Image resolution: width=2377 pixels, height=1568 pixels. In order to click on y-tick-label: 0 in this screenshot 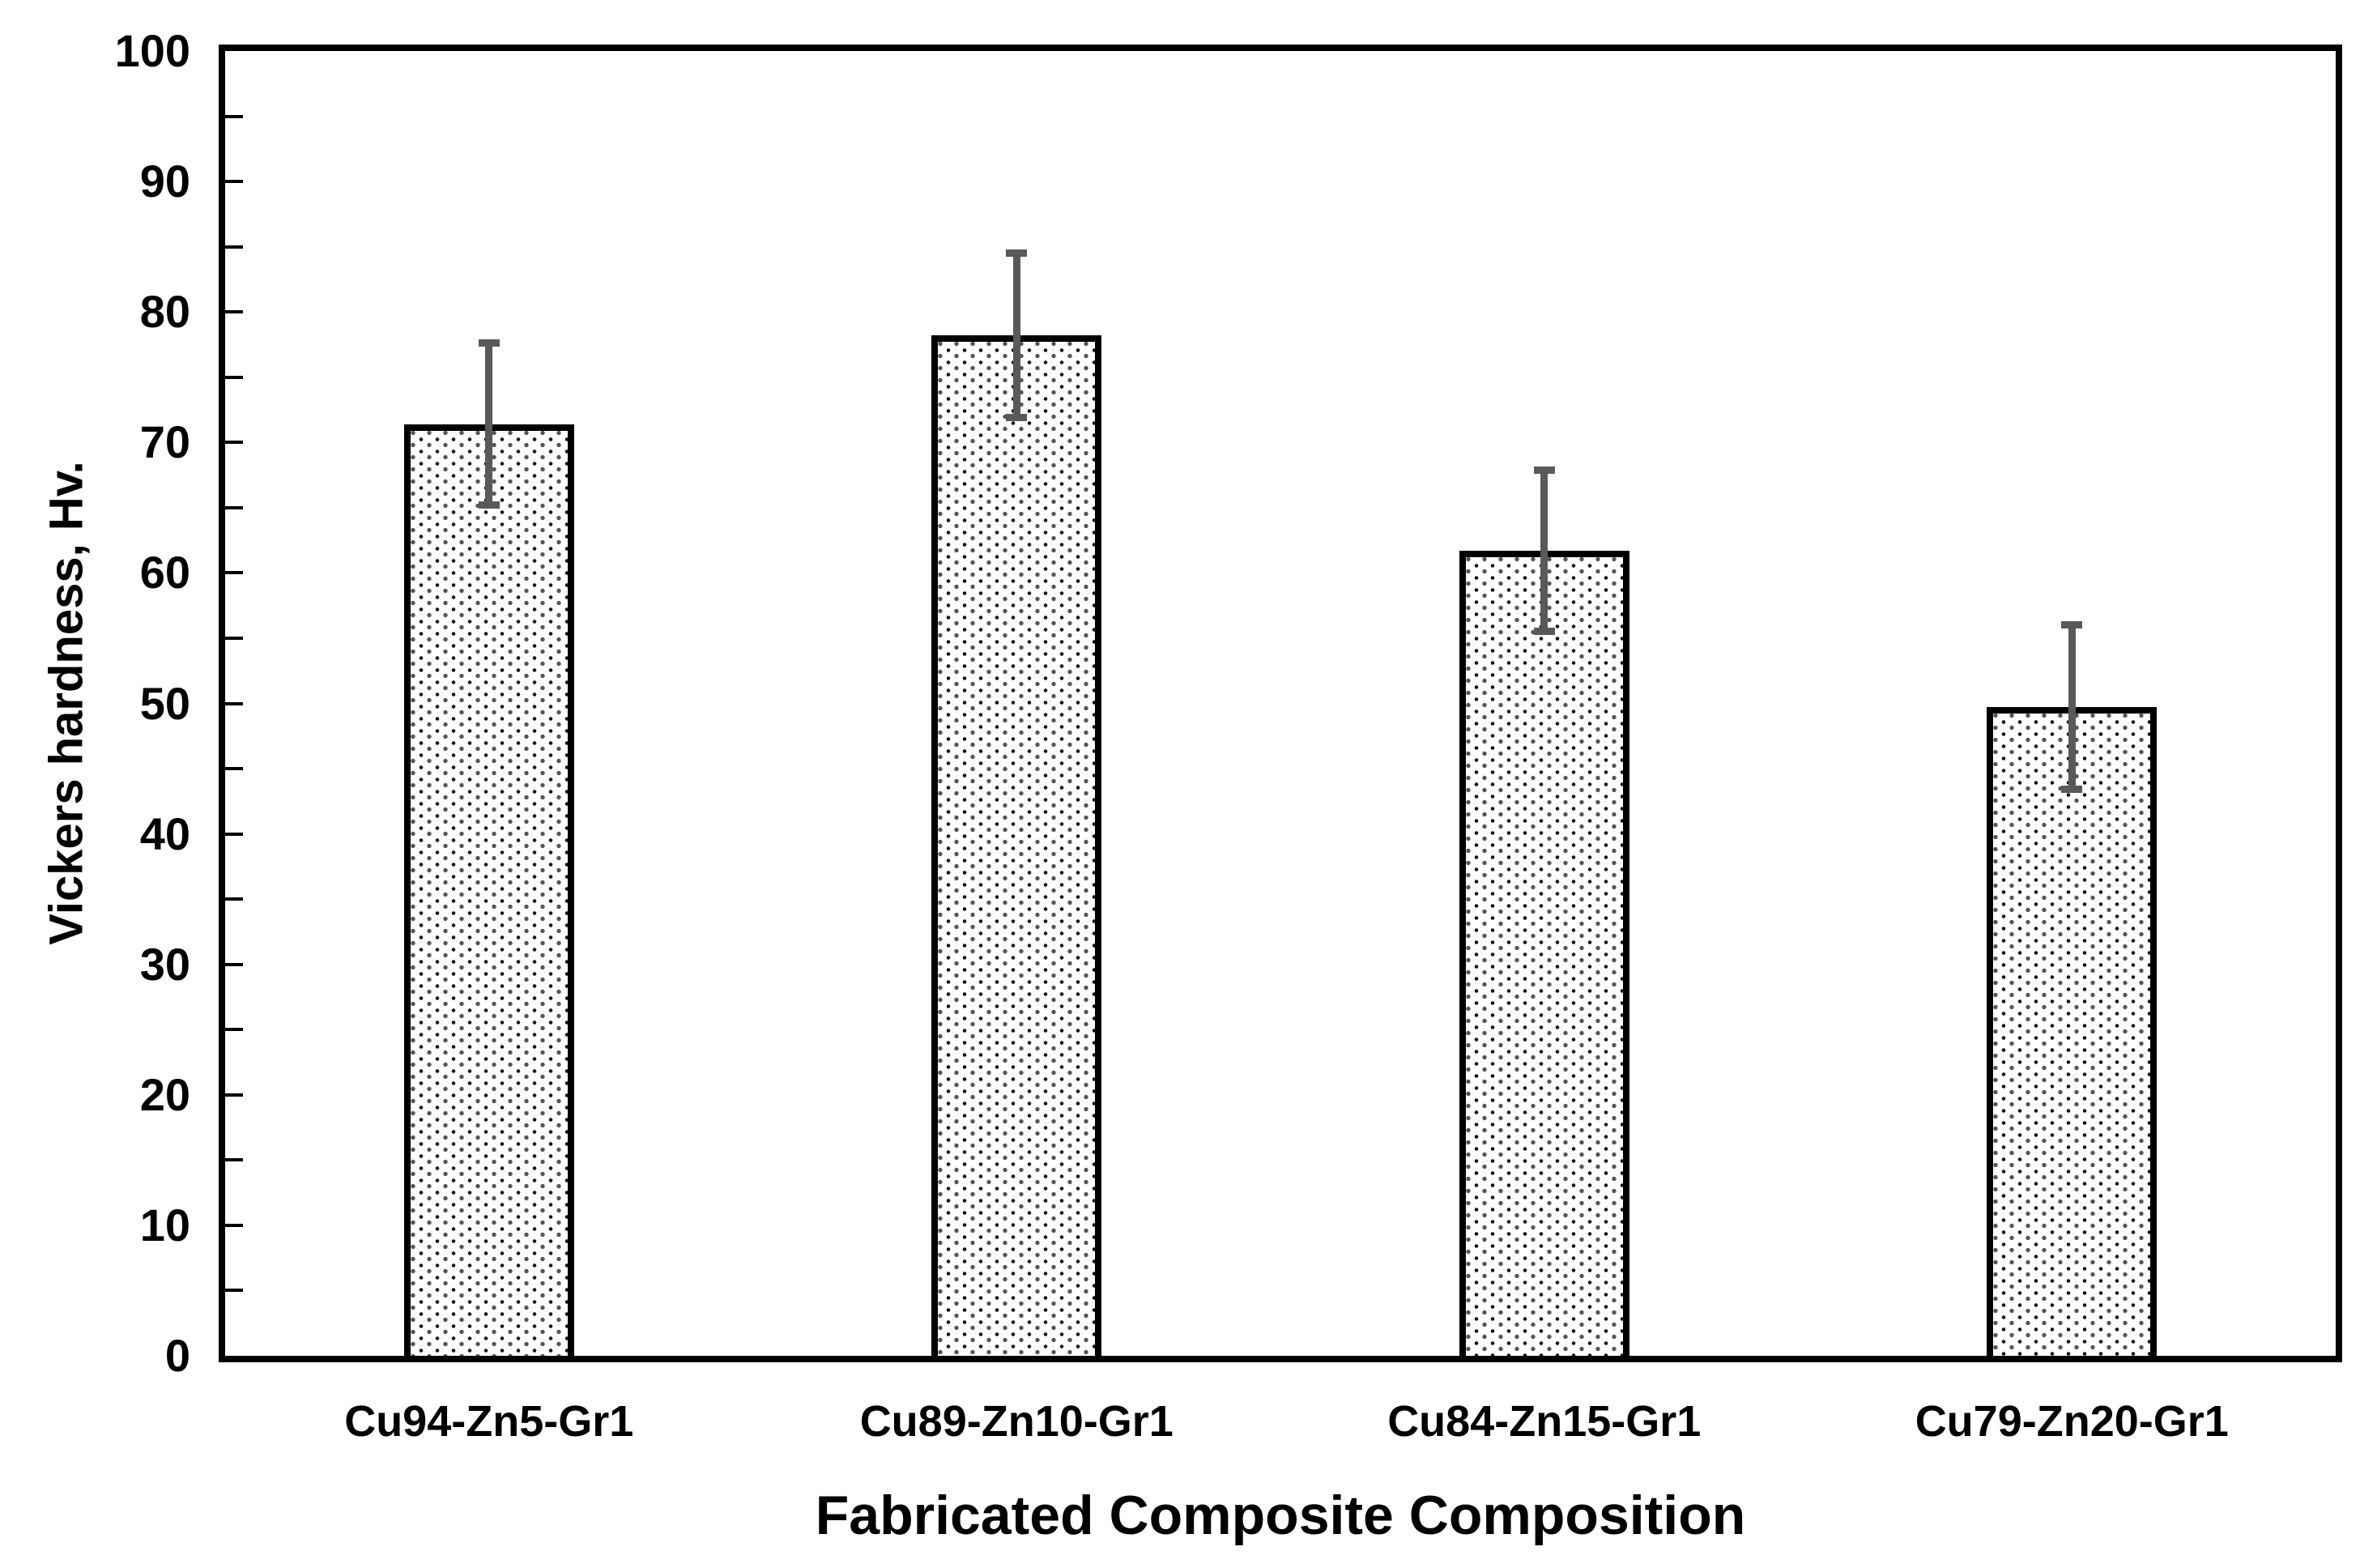, I will do `click(177, 1355)`.